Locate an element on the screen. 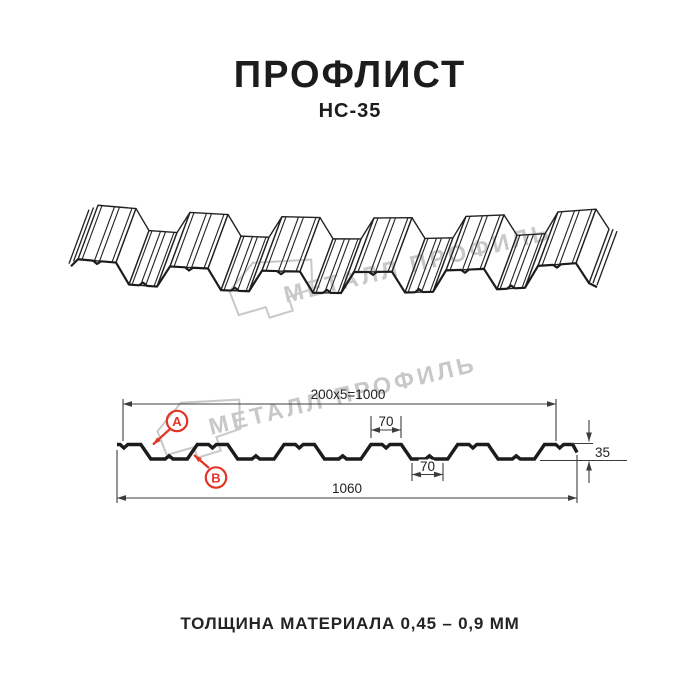 The height and width of the screenshot is (700, 700). material-thickness-note: ТОЛЩИНА МАТЕРИАЛА 0,45 – 0,9 ММ is located at coordinates (350, 623).